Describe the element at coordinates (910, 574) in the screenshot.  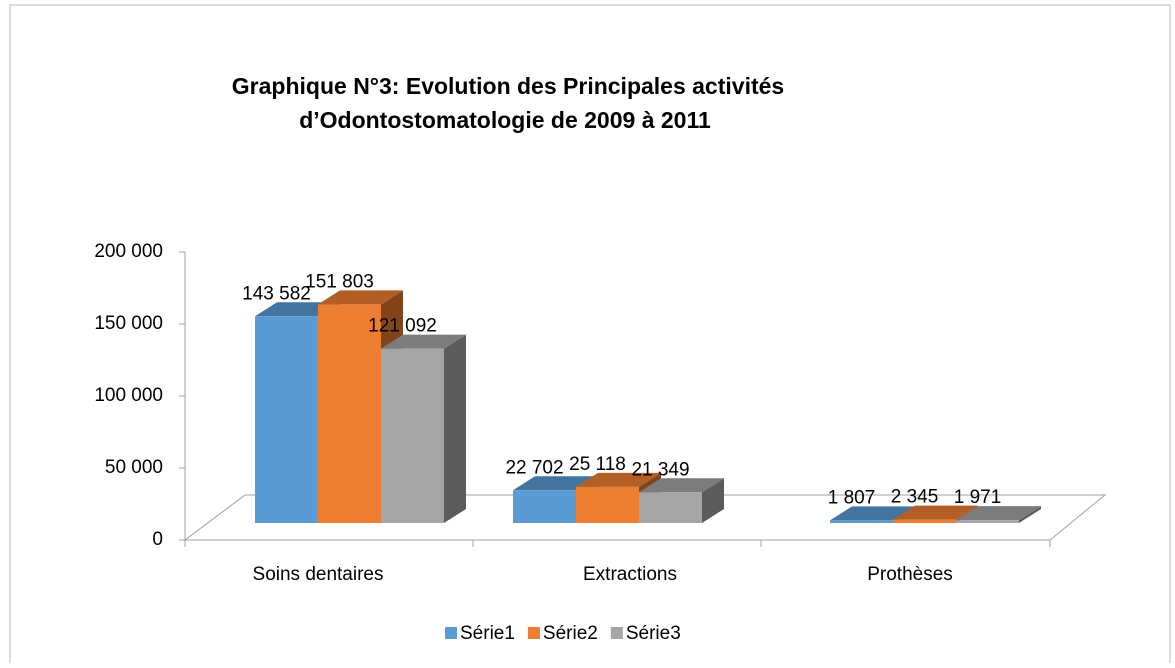
I see `x-tick-label: Prothèses` at that location.